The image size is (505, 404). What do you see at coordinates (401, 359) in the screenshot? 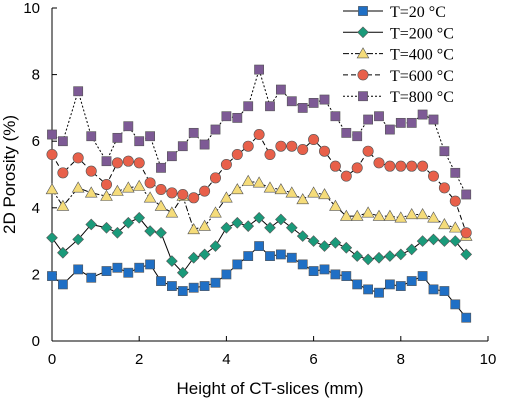
I see `x-tick-label: 8` at bounding box center [401, 359].